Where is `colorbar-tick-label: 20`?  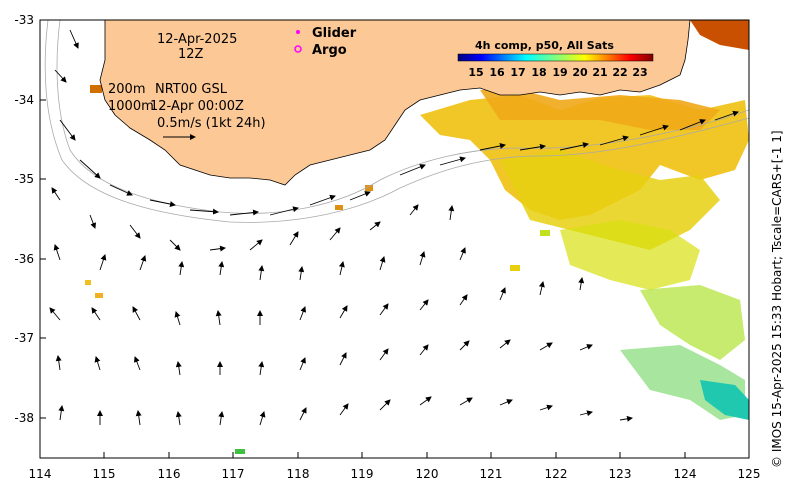 colorbar-tick-label: 20 is located at coordinates (580, 72).